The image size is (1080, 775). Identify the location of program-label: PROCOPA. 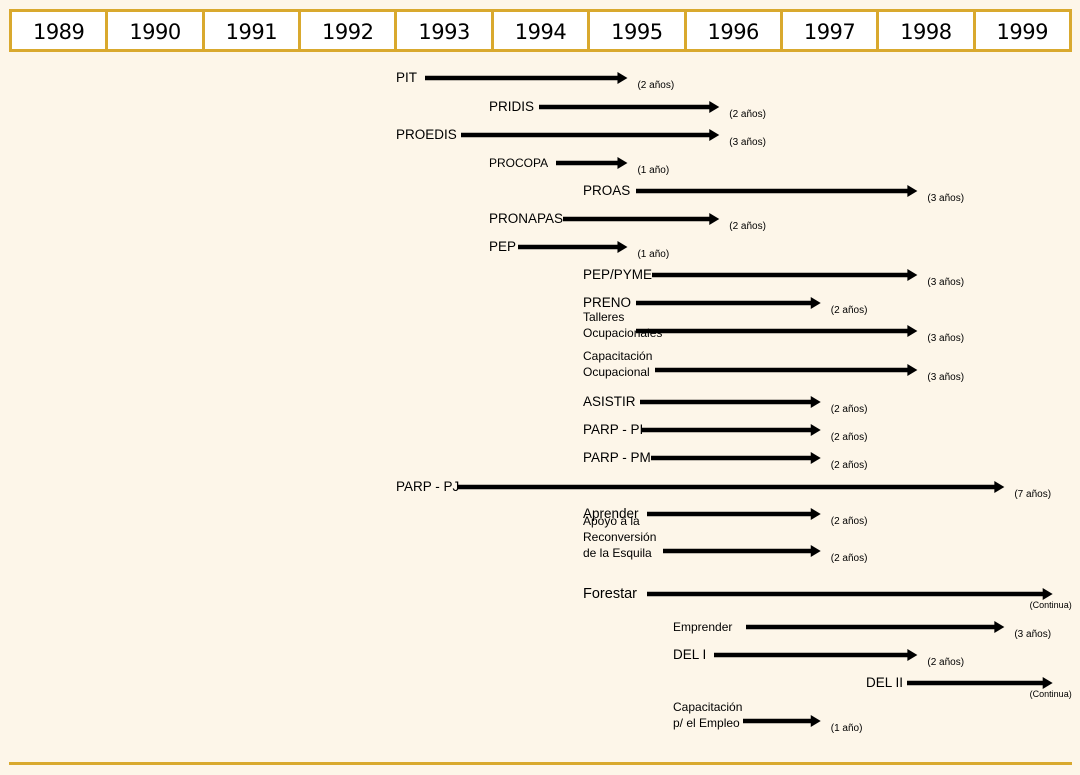
(518, 163).